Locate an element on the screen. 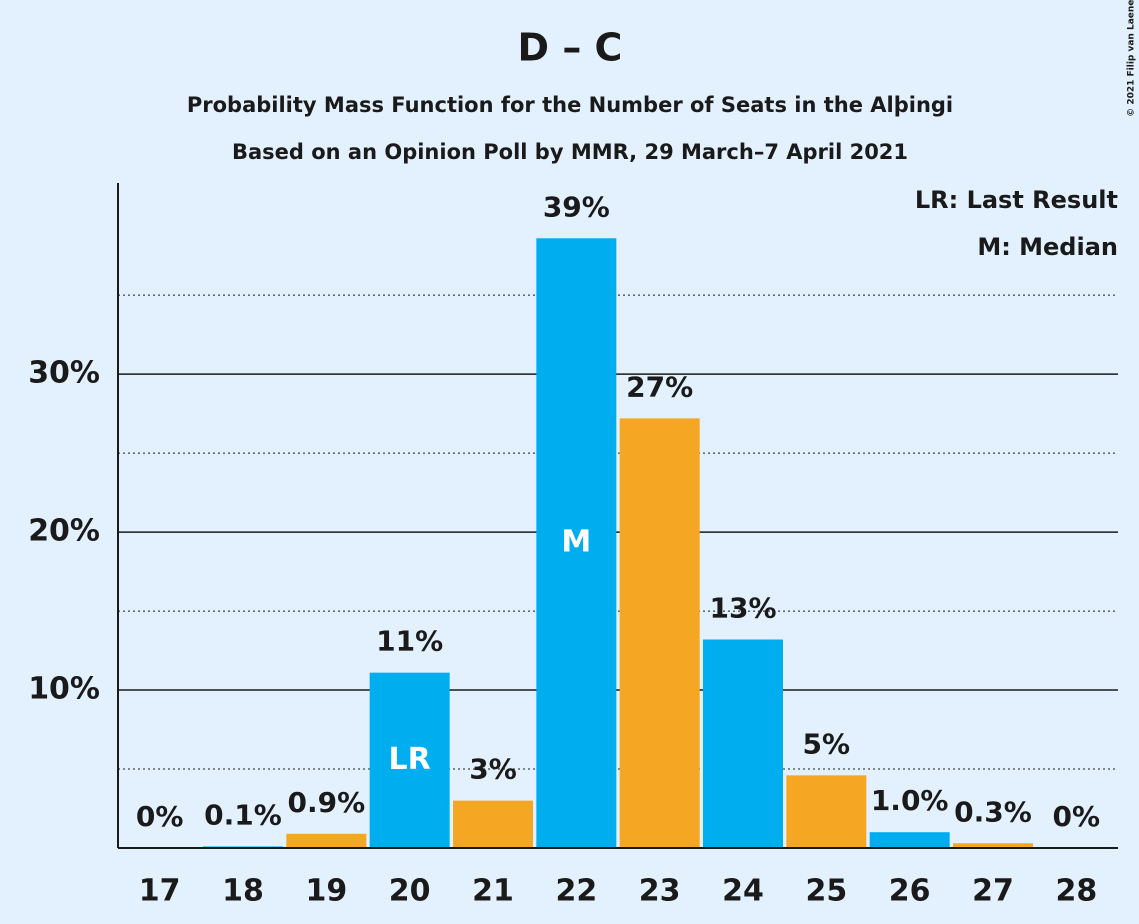  bar-annotation: LR is located at coordinates (410, 759).